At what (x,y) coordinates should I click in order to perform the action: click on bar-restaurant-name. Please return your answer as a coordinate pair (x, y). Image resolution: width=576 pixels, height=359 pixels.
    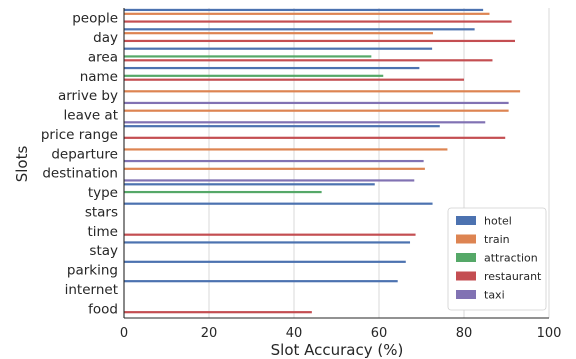
    Looking at the image, I should click on (294, 79).